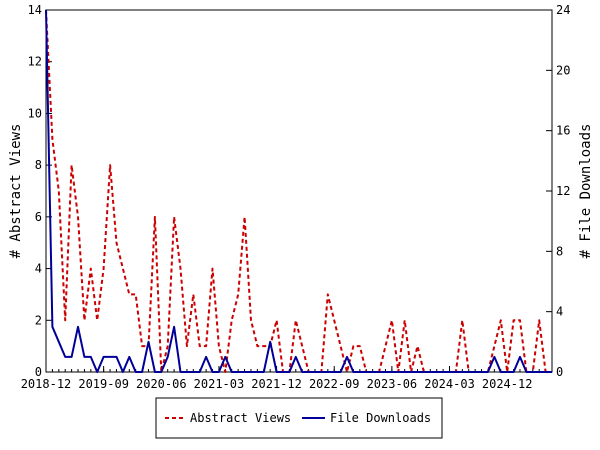 The image size is (600, 450). Describe the element at coordinates (38, 320) in the screenshot. I see `y-left-tick-label: 2` at that location.